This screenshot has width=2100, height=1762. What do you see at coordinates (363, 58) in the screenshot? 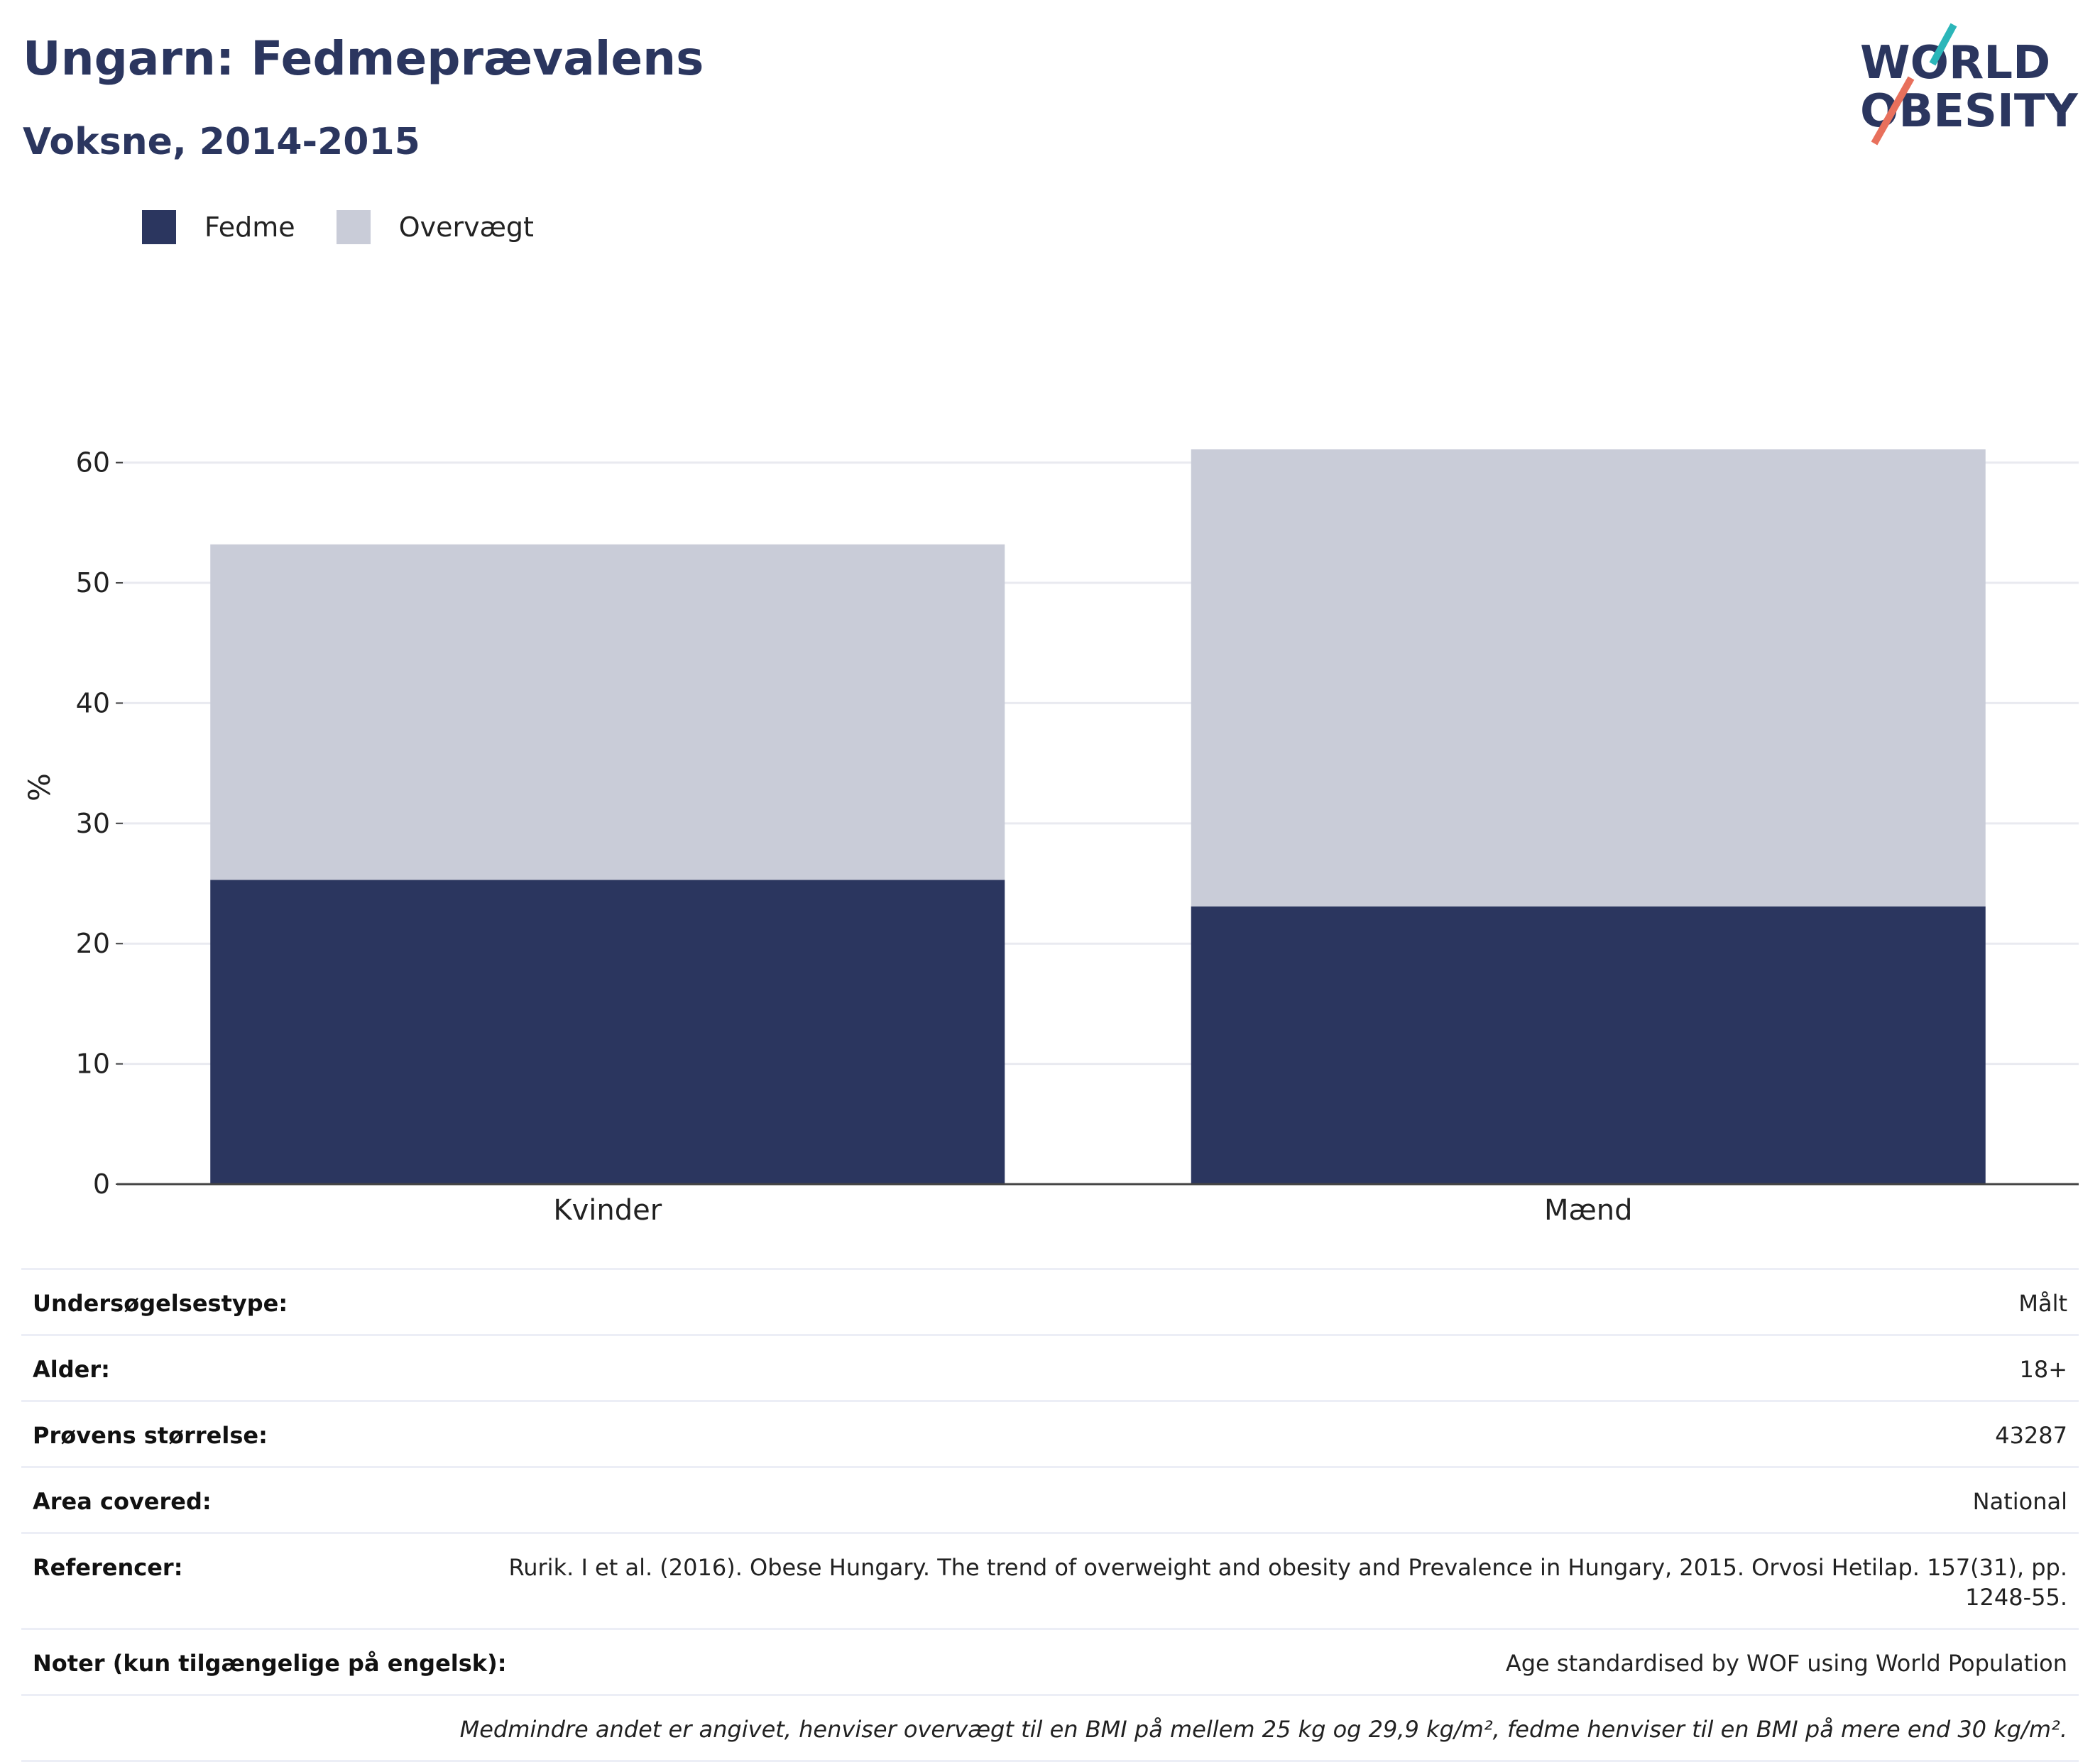
I see `page-title: Ungarn: Fedmeprævalens` at bounding box center [363, 58].